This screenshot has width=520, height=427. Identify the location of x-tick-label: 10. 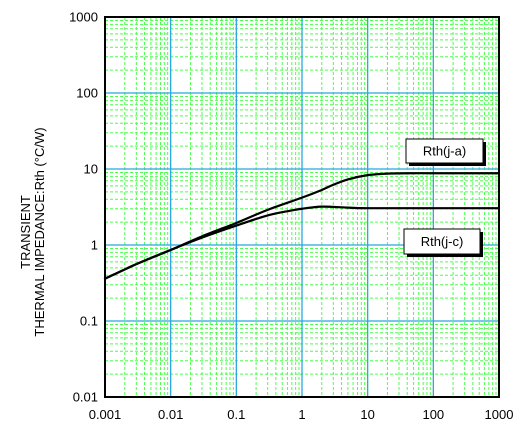
(367, 414).